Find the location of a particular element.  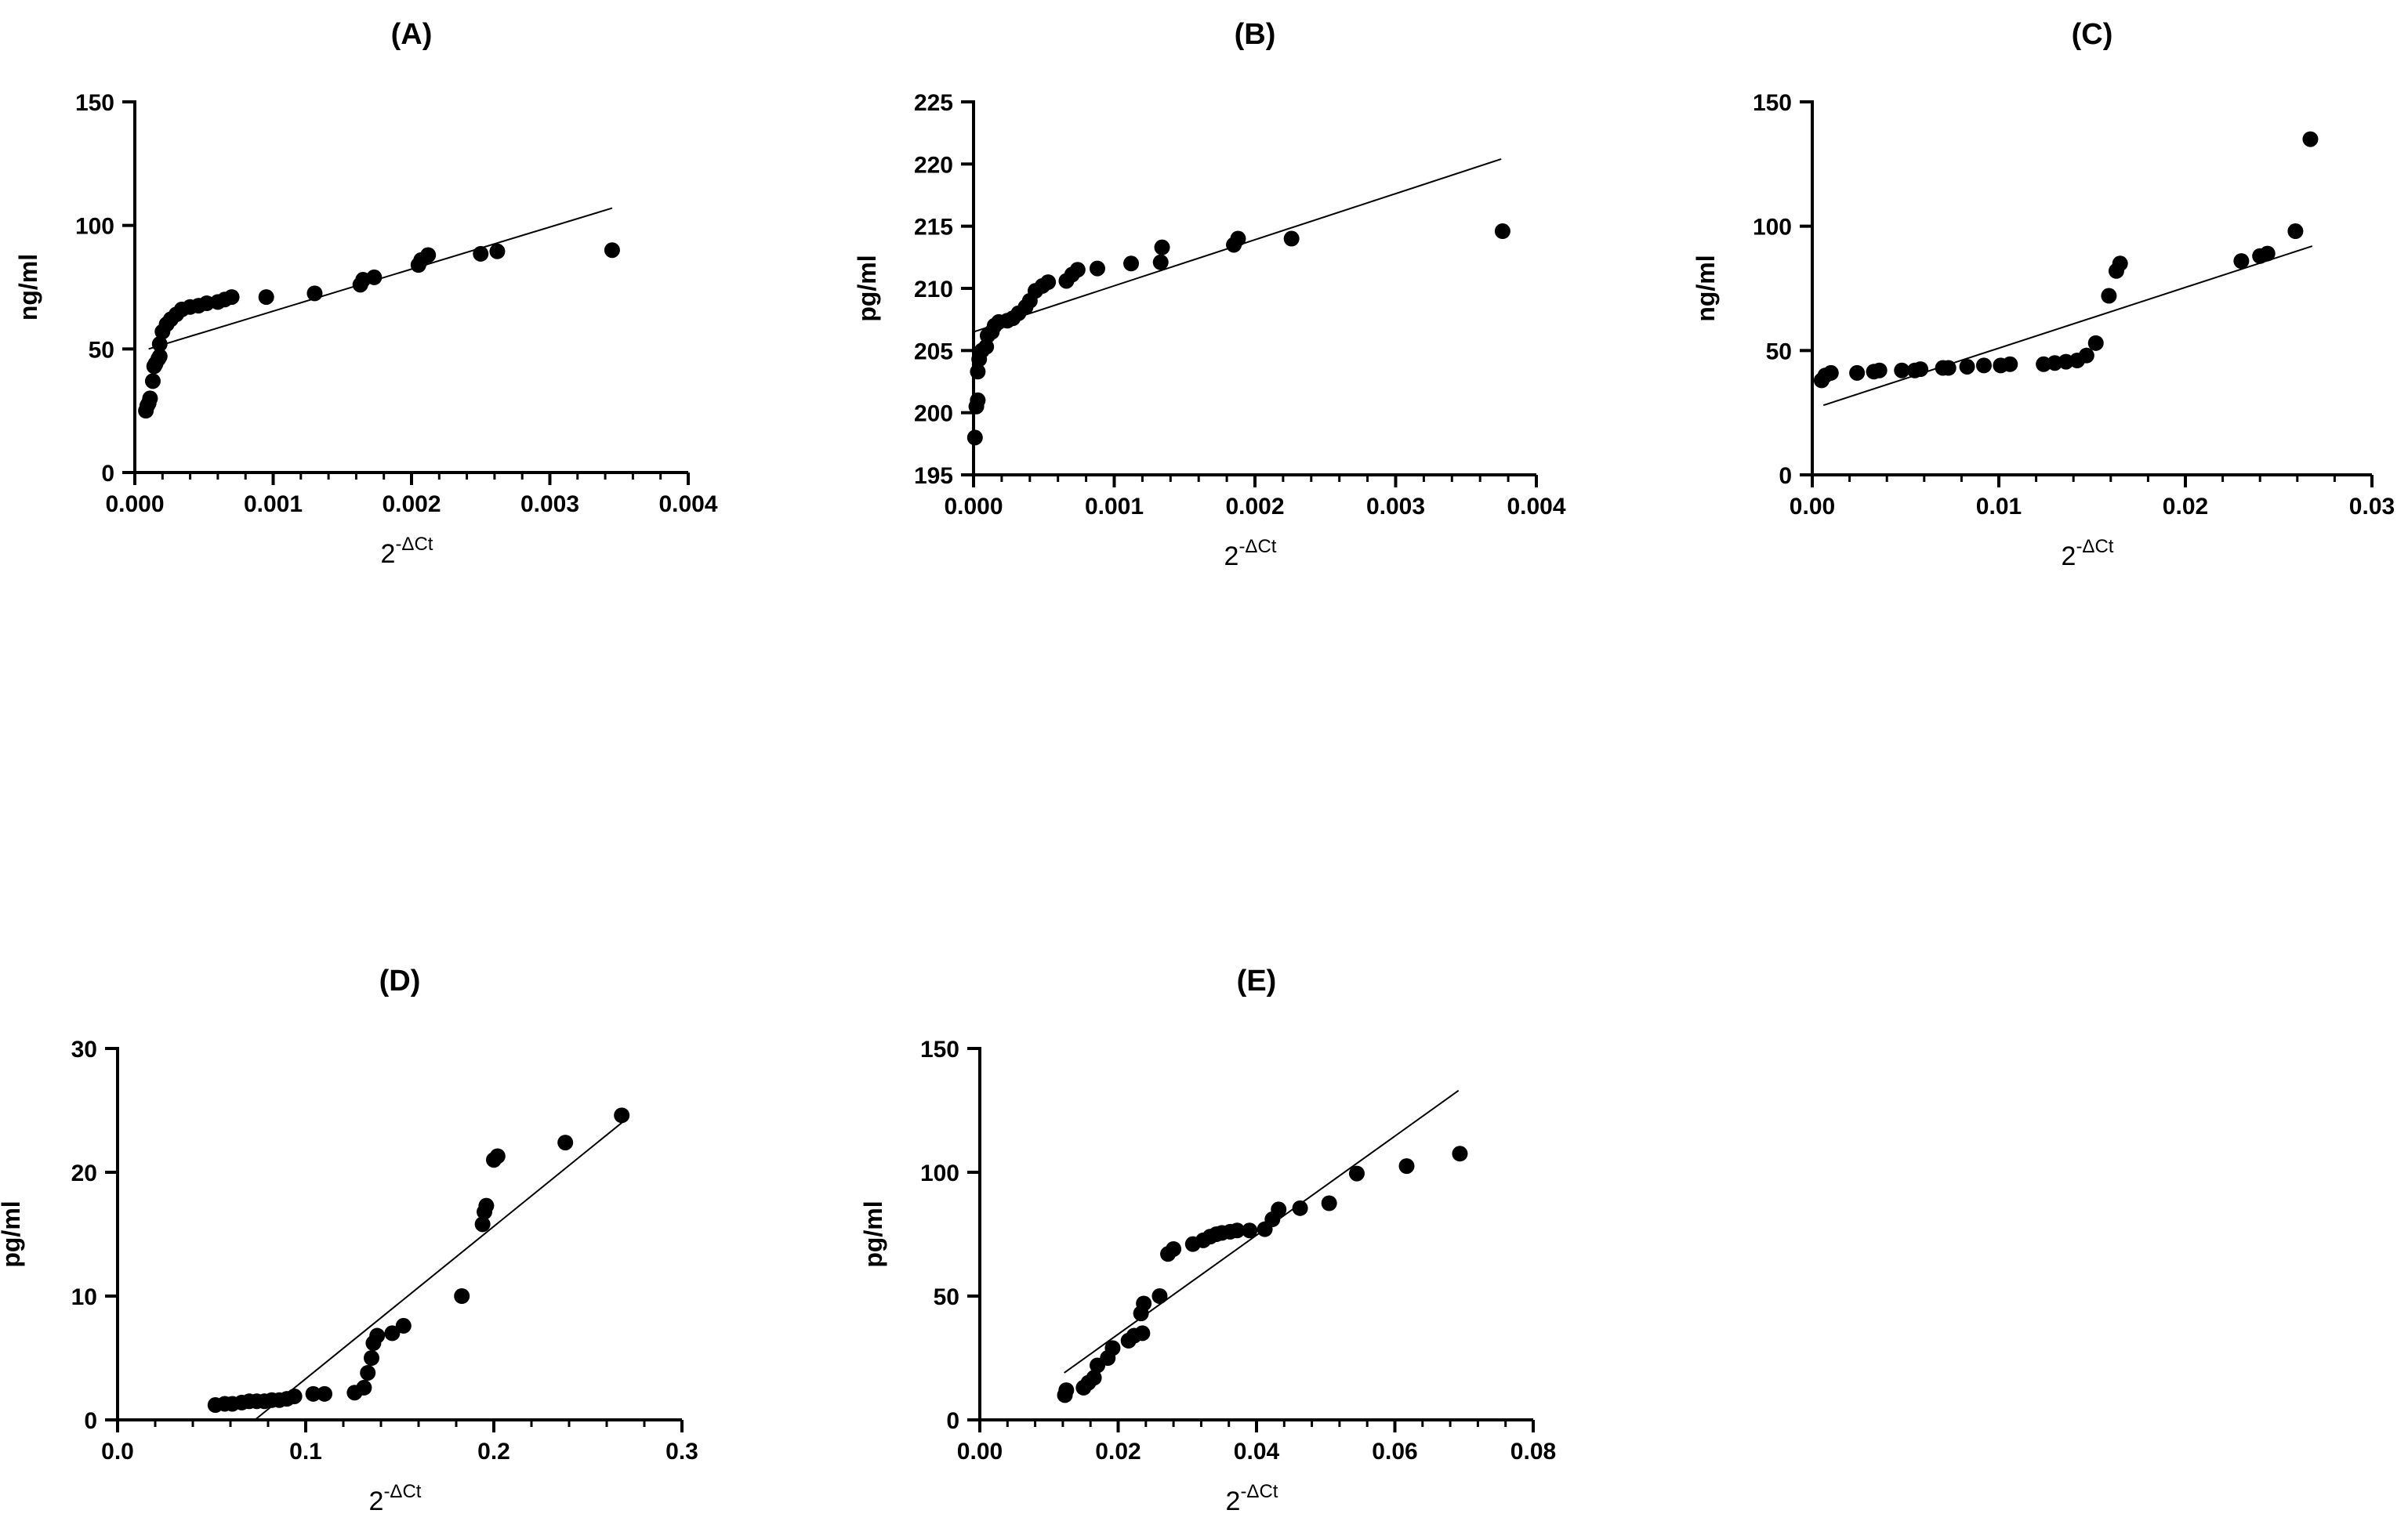

panel-title: (D) is located at coordinates (400, 981).